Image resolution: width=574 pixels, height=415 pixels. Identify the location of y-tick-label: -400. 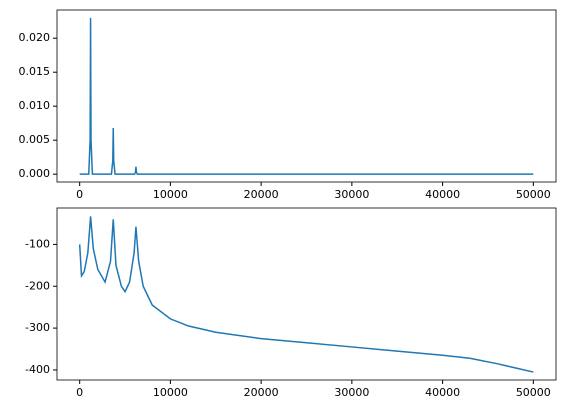
(37, 369).